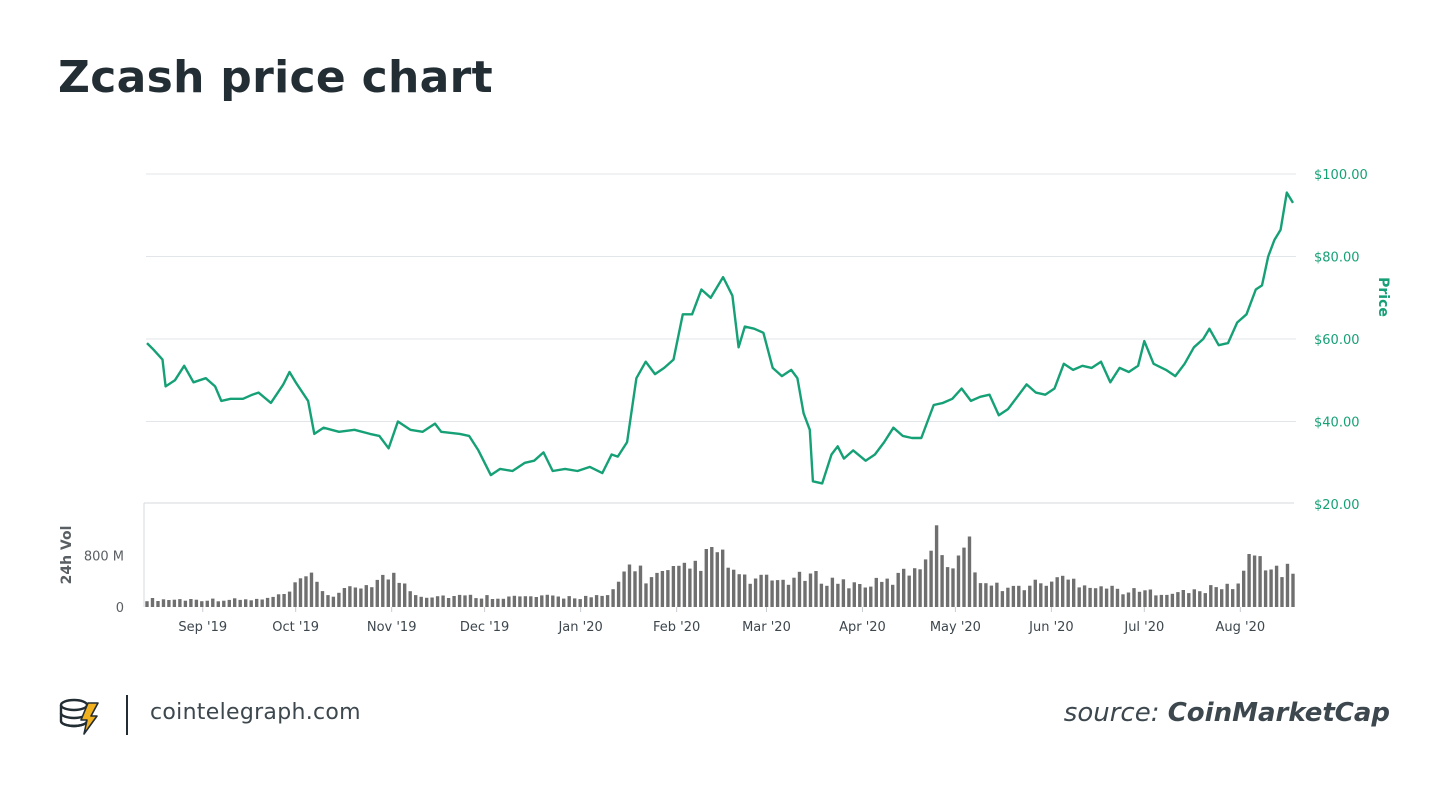 The image size is (1450, 795). I want to click on volume-tick-label: 0, so click(120, 608).